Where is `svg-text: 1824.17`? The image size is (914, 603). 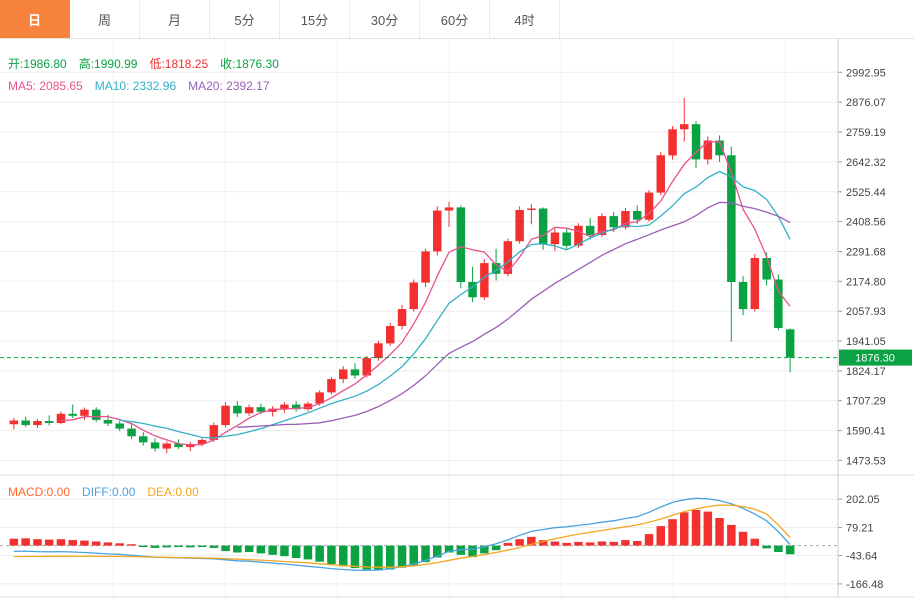
svg-text: 1824.17 is located at coordinates (866, 372).